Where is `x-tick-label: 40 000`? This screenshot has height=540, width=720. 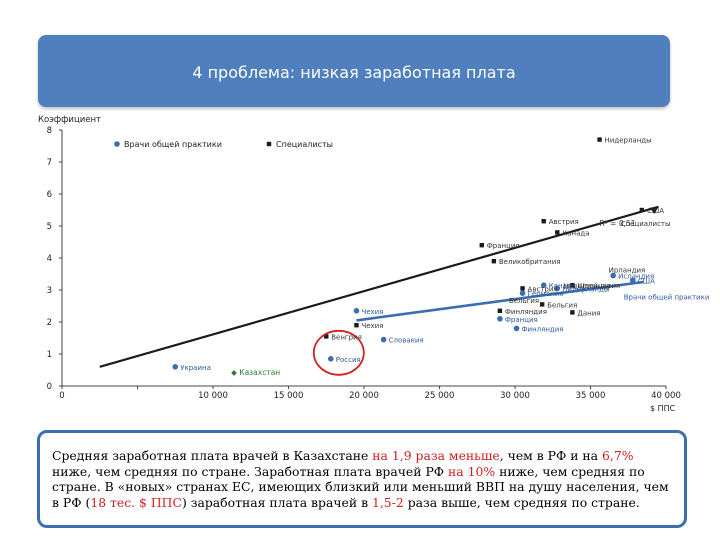 x-tick-label: 40 000 is located at coordinates (666, 396).